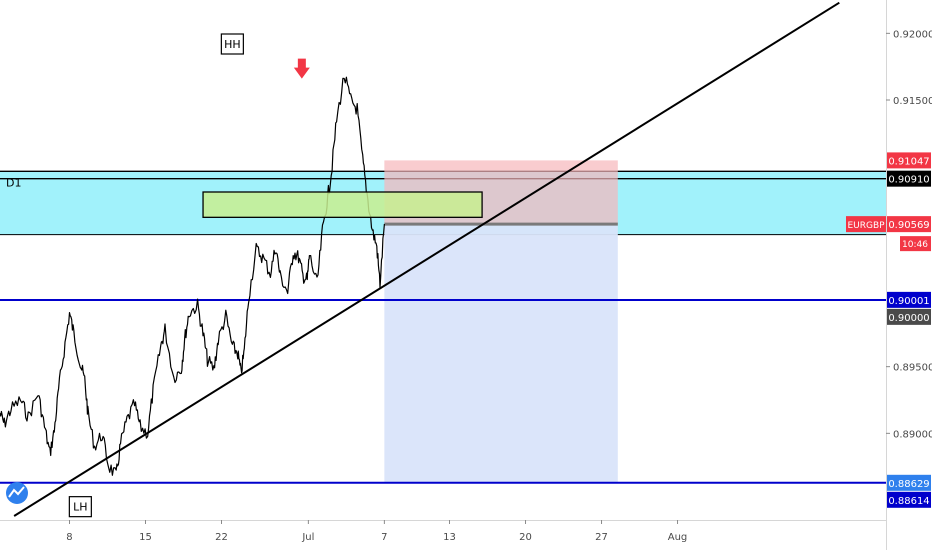 This screenshot has width=932, height=550. I want to click on x-tick-label: 13, so click(449, 537).